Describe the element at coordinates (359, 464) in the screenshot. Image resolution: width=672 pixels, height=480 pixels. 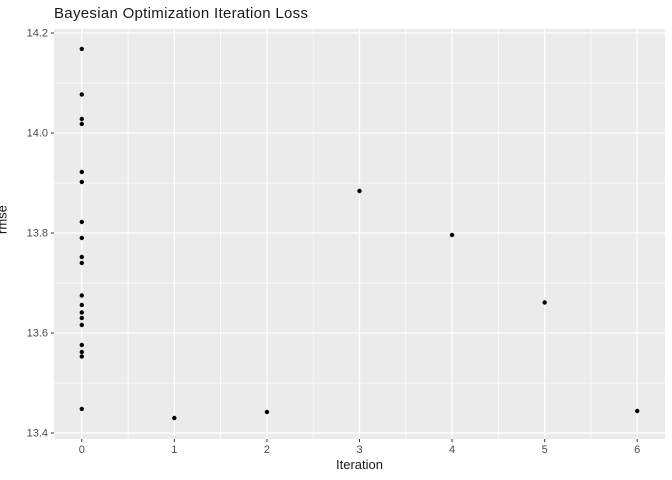
I see `x-axis-title: Iteration` at that location.